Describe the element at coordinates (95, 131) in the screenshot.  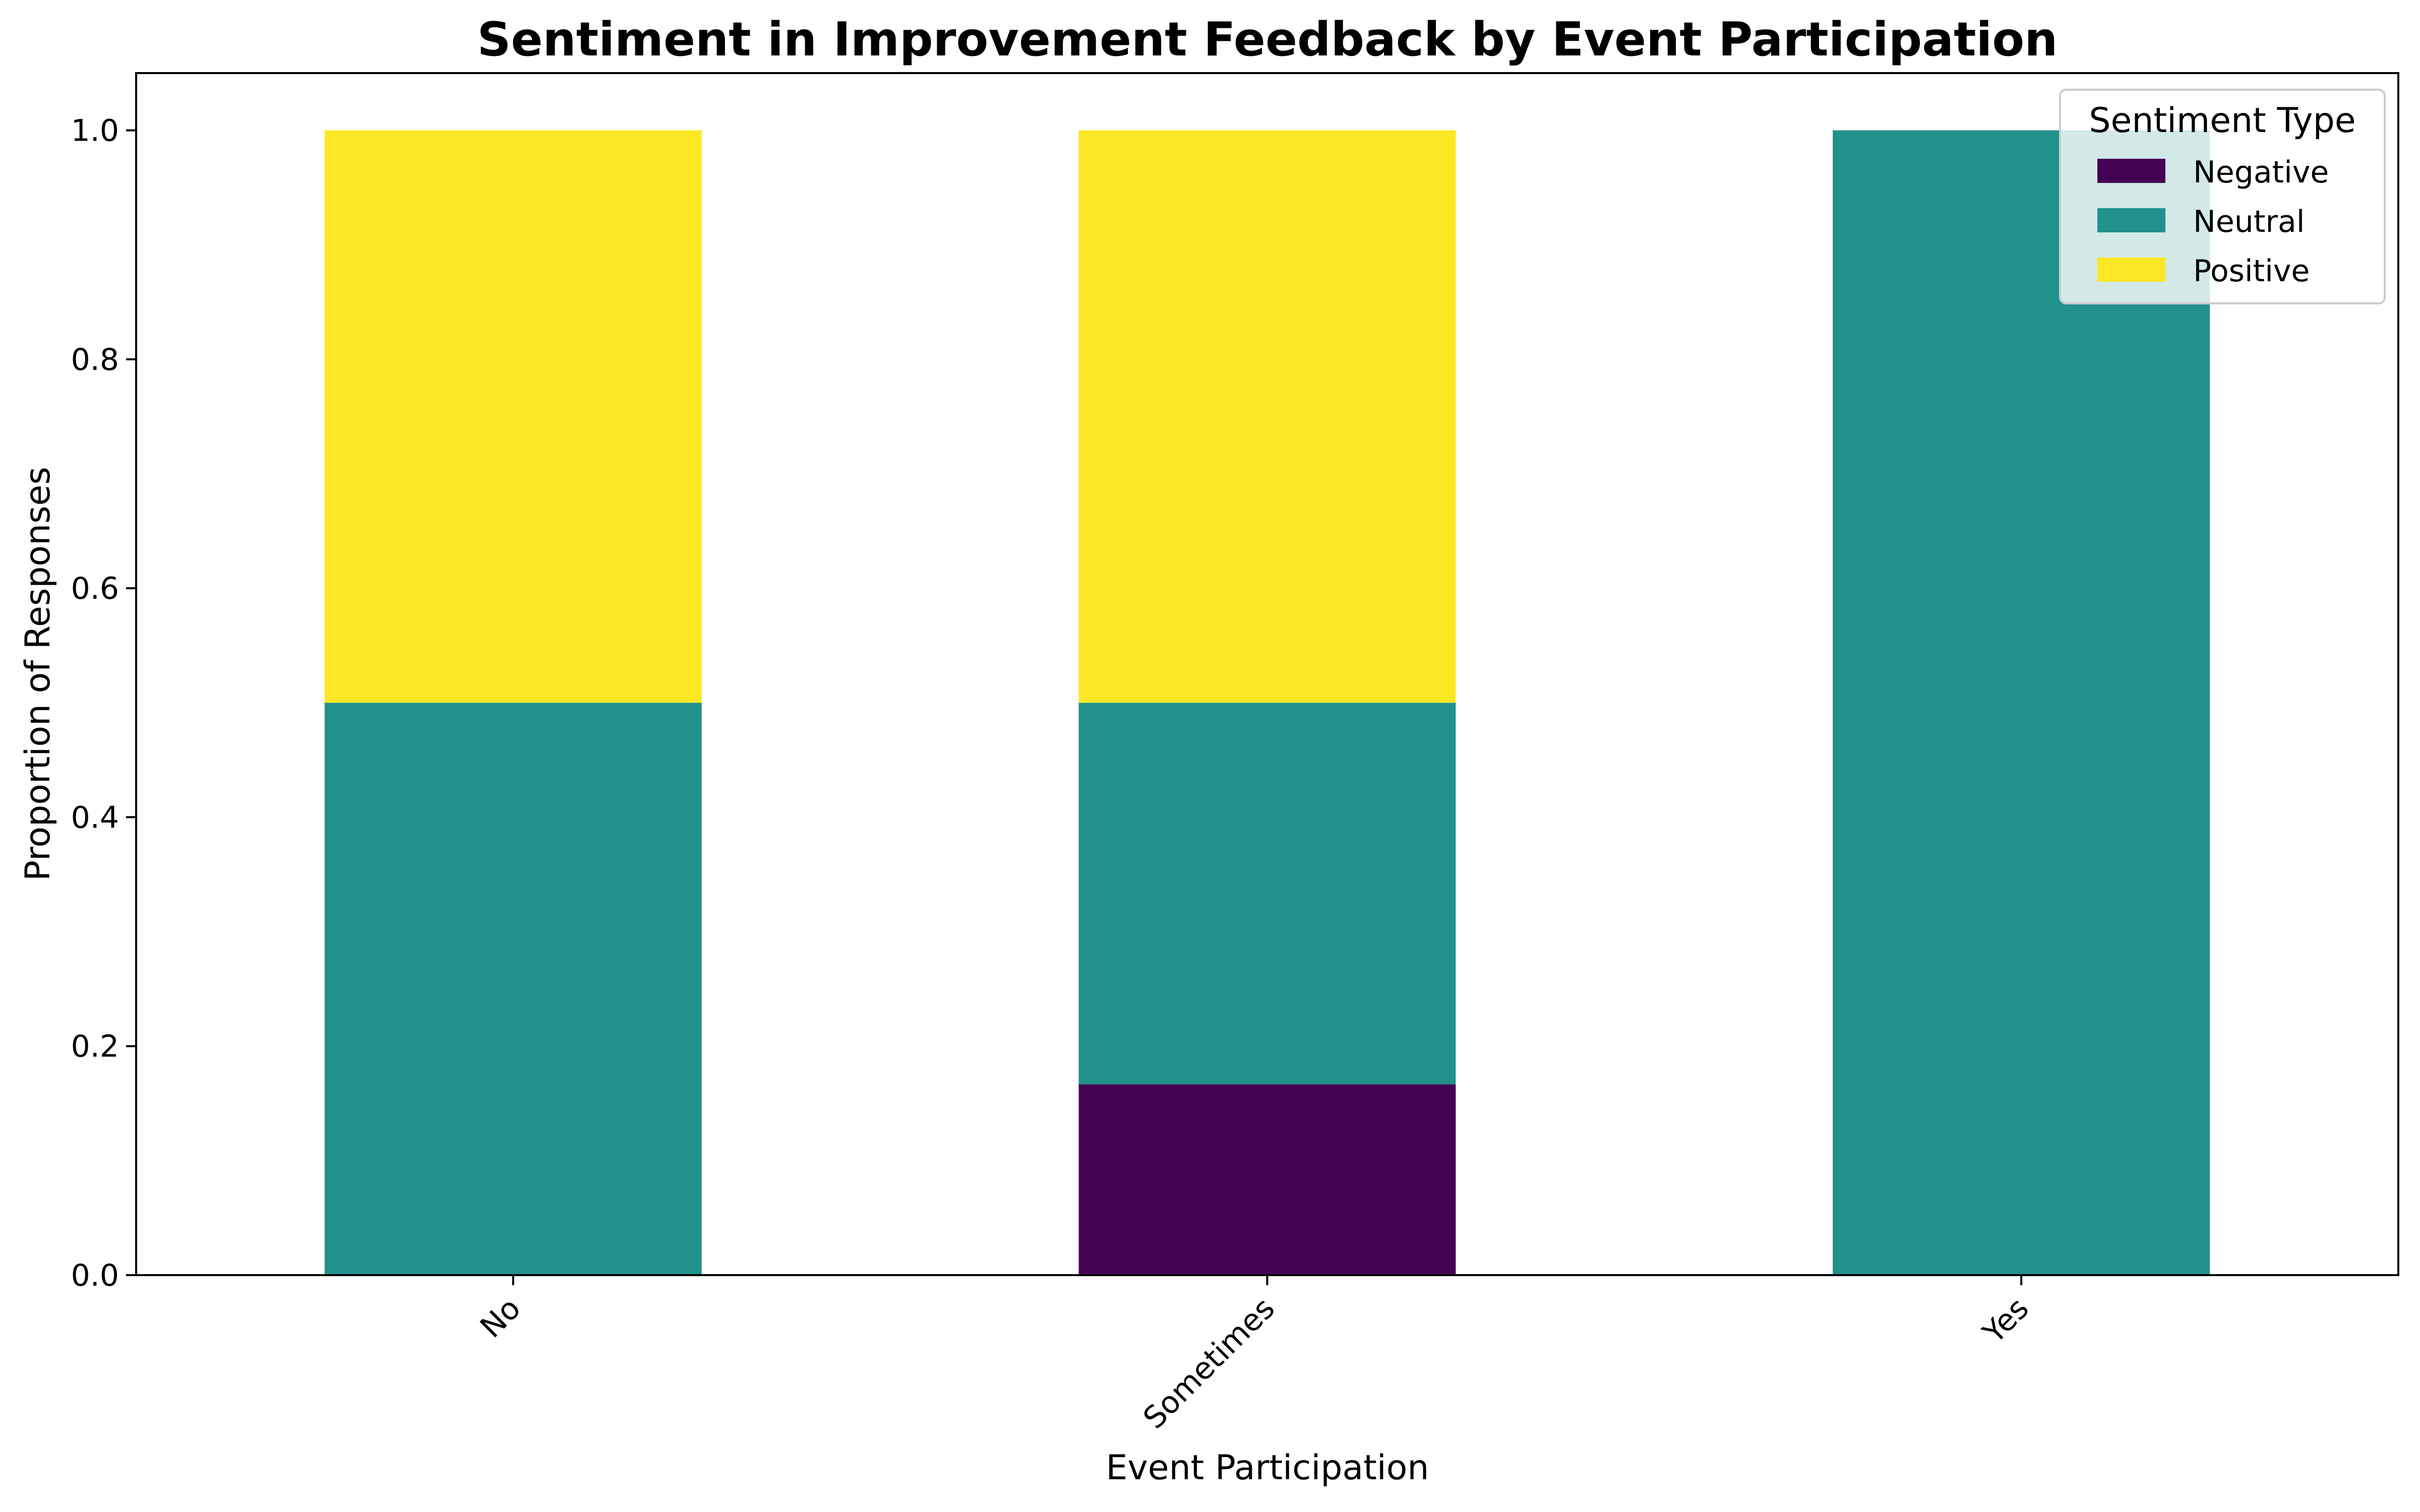
I see `y-tick-label: 1.0` at that location.